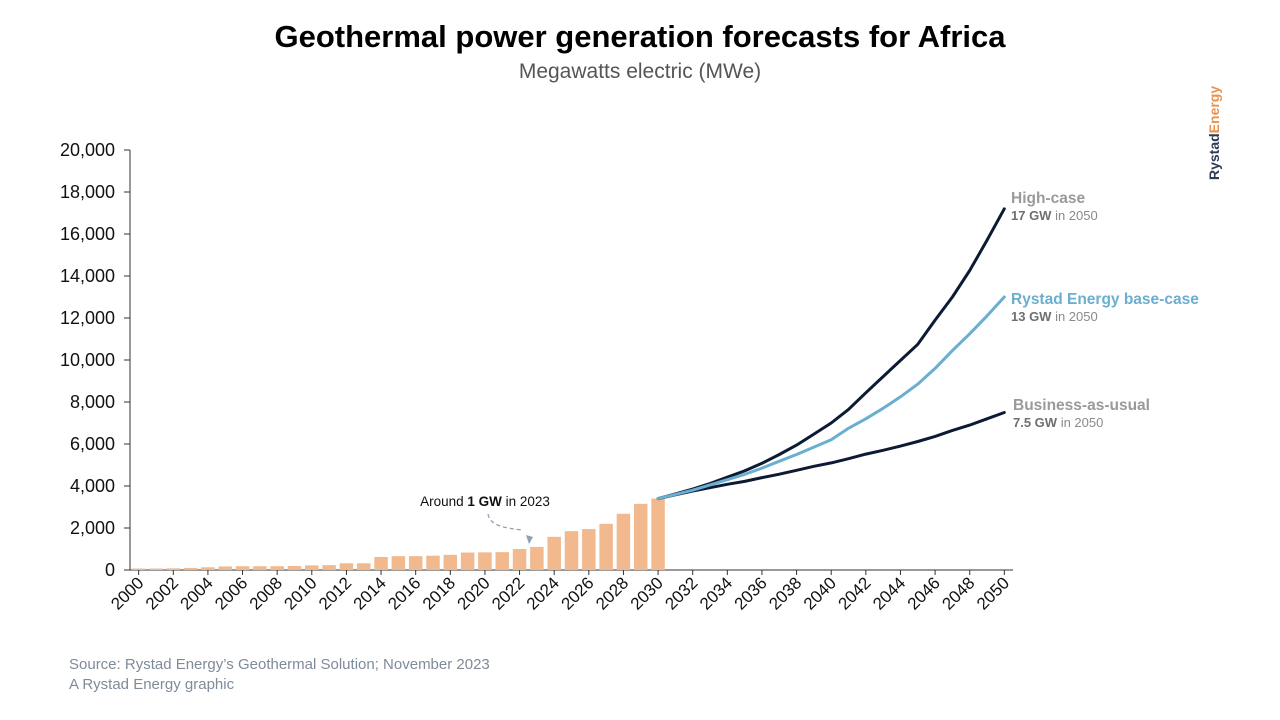 Image resolution: width=1280 pixels, height=720 pixels. Describe the element at coordinates (370, 593) in the screenshot. I see `x-tick-label: 2014` at that location.